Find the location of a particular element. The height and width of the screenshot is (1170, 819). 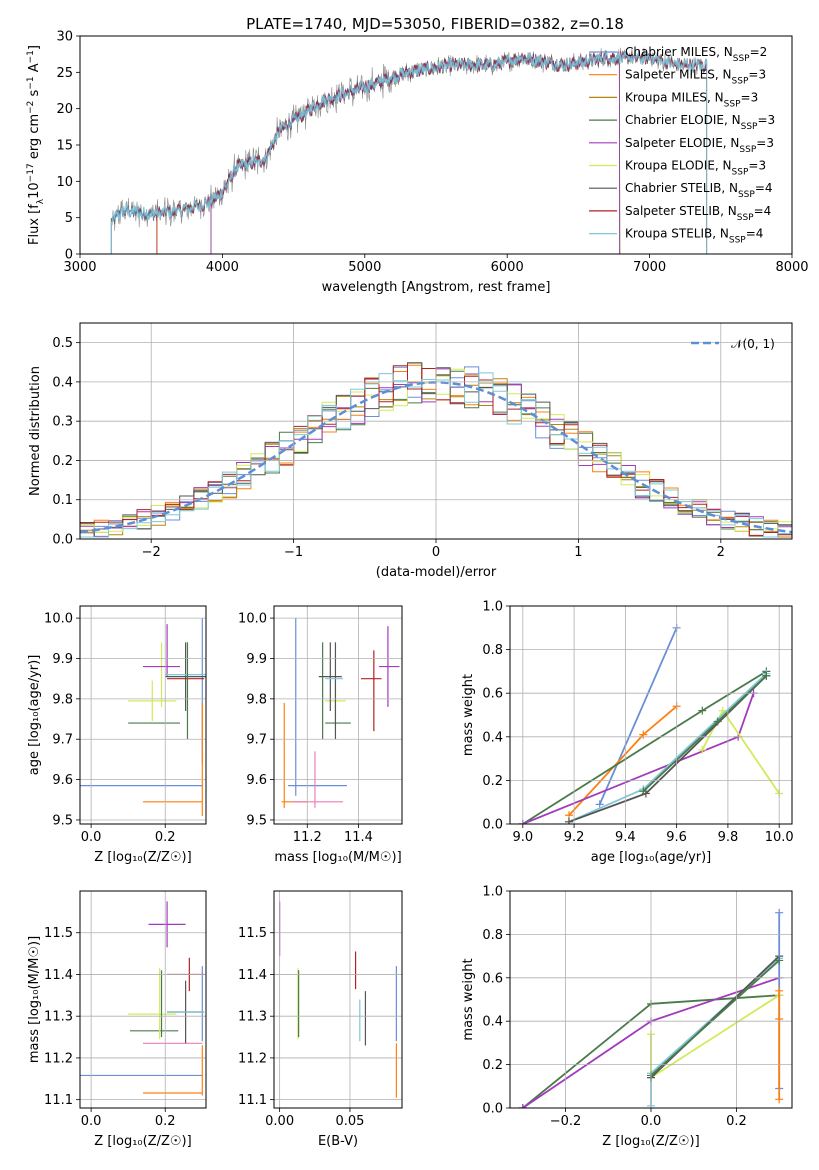

spectrum-model-salpeter_elodie is located at coordinates (415, 152).